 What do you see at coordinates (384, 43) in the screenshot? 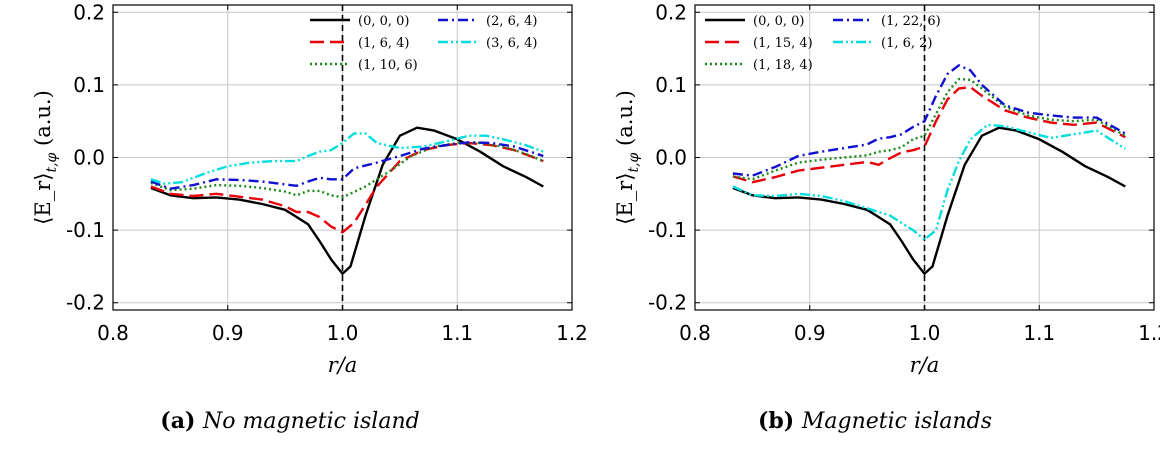
I see `legend-label: (1, 6, 4)` at bounding box center [384, 43].